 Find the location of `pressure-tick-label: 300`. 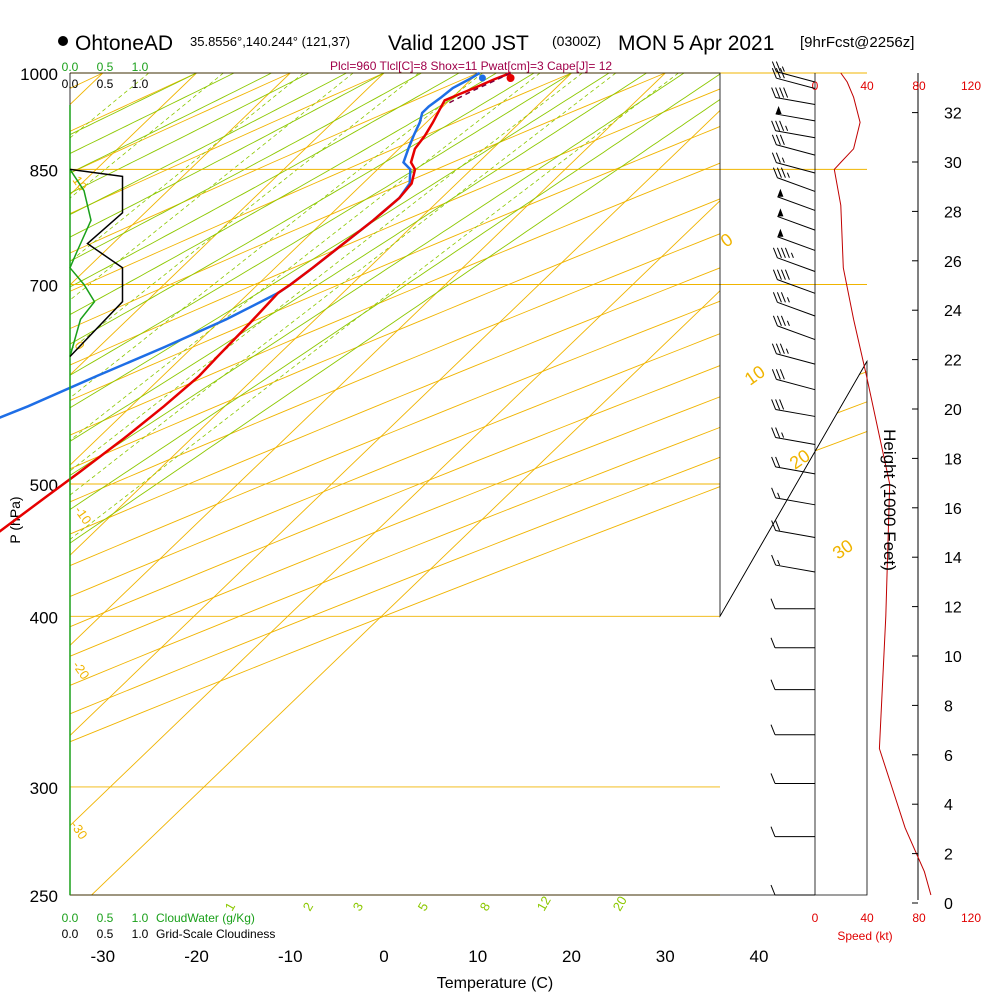

pressure-tick-label: 300 is located at coordinates (44, 788).